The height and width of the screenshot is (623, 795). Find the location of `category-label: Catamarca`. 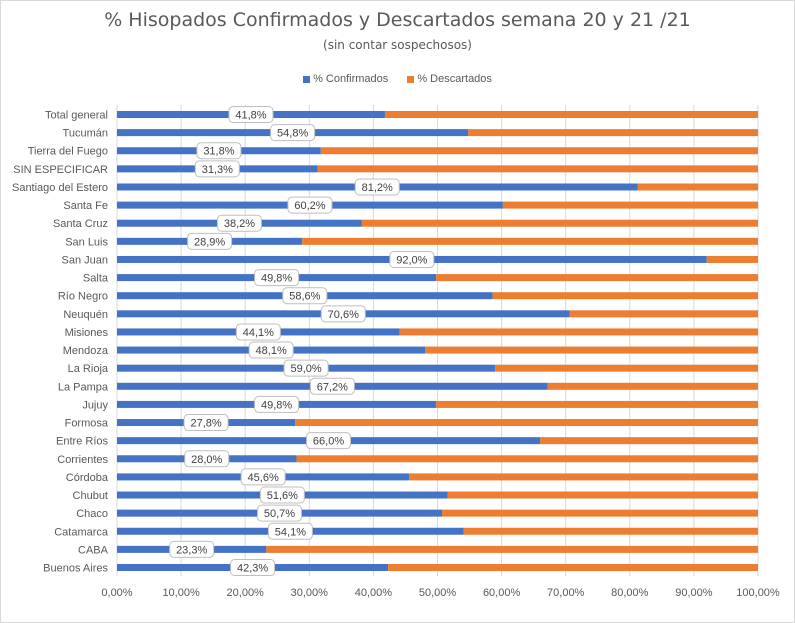

category-label: Catamarca is located at coordinates (81, 532).